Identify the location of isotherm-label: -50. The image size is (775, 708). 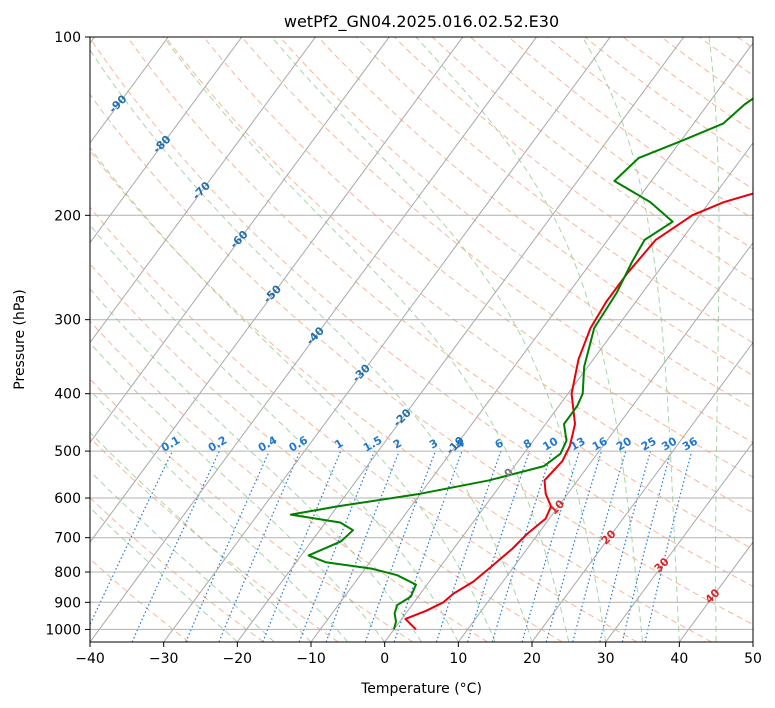
(272, 293).